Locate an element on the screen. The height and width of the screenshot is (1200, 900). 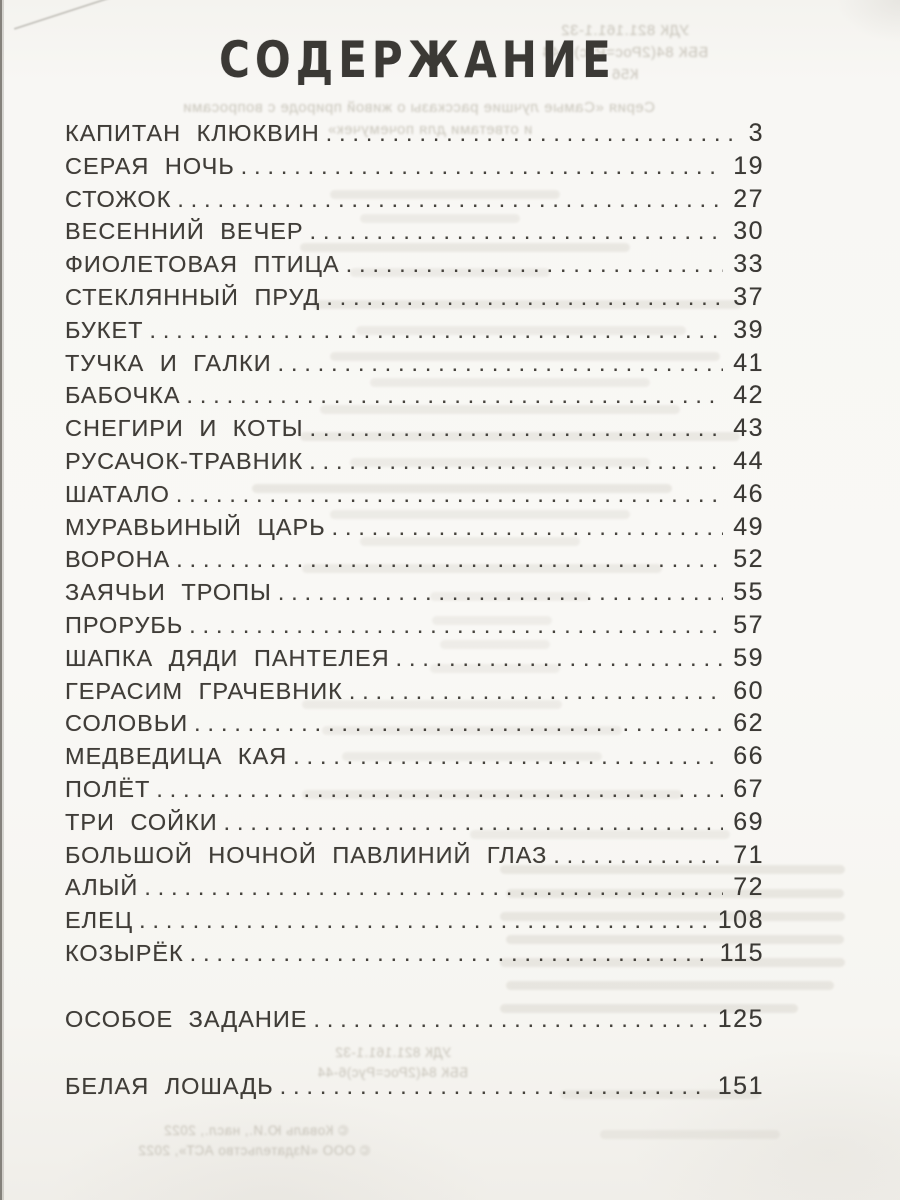
toc-entry-title: СОЛОВЬИ is located at coordinates (127, 723).